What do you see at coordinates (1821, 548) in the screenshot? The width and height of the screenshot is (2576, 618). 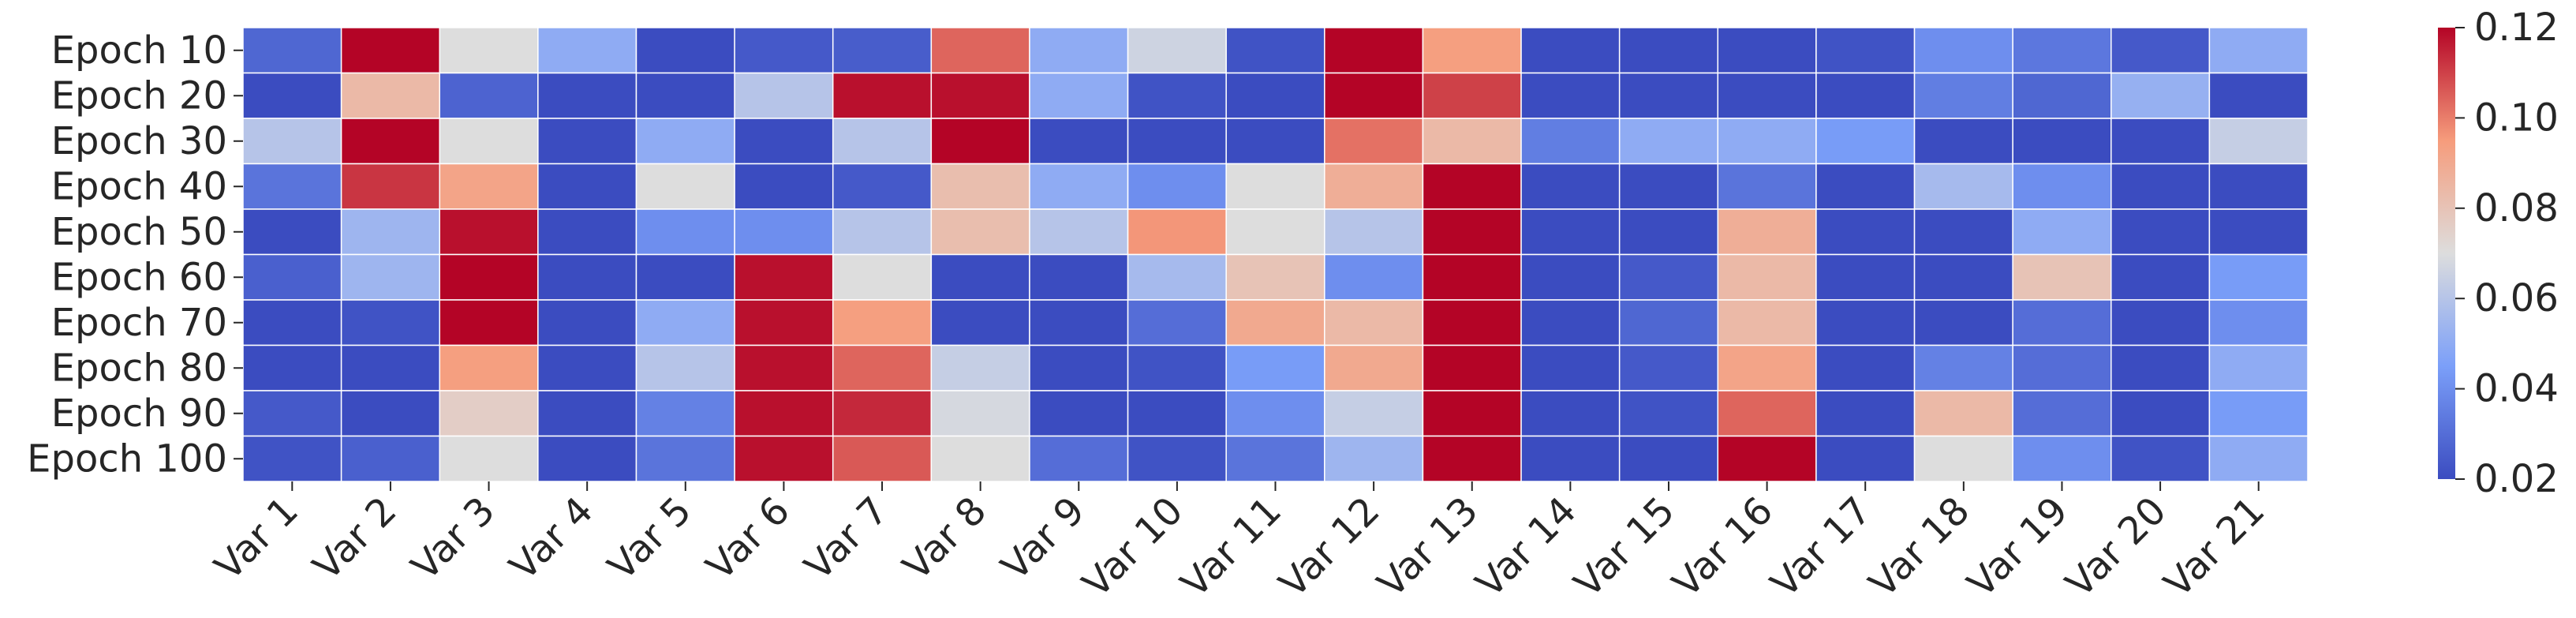 I see `x-tick-label: Var 17` at bounding box center [1821, 548].